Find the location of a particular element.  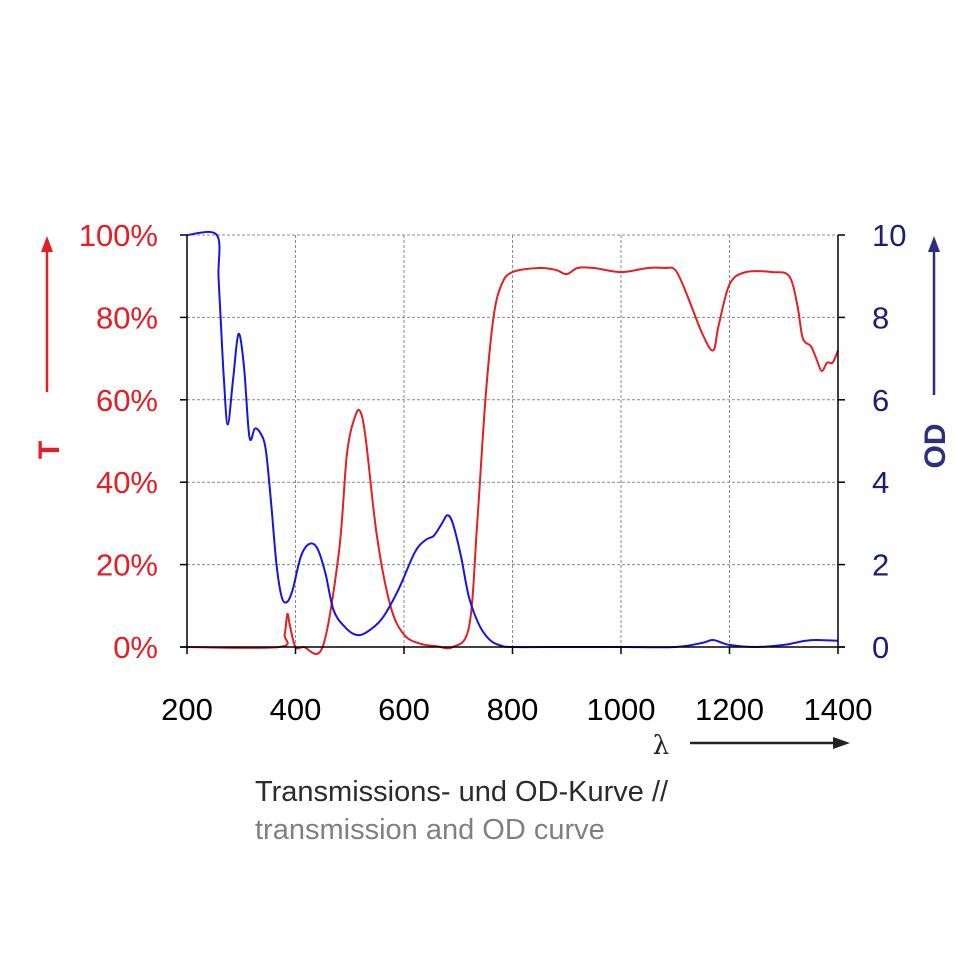

left-axis-arrowhead is located at coordinates (47, 244).